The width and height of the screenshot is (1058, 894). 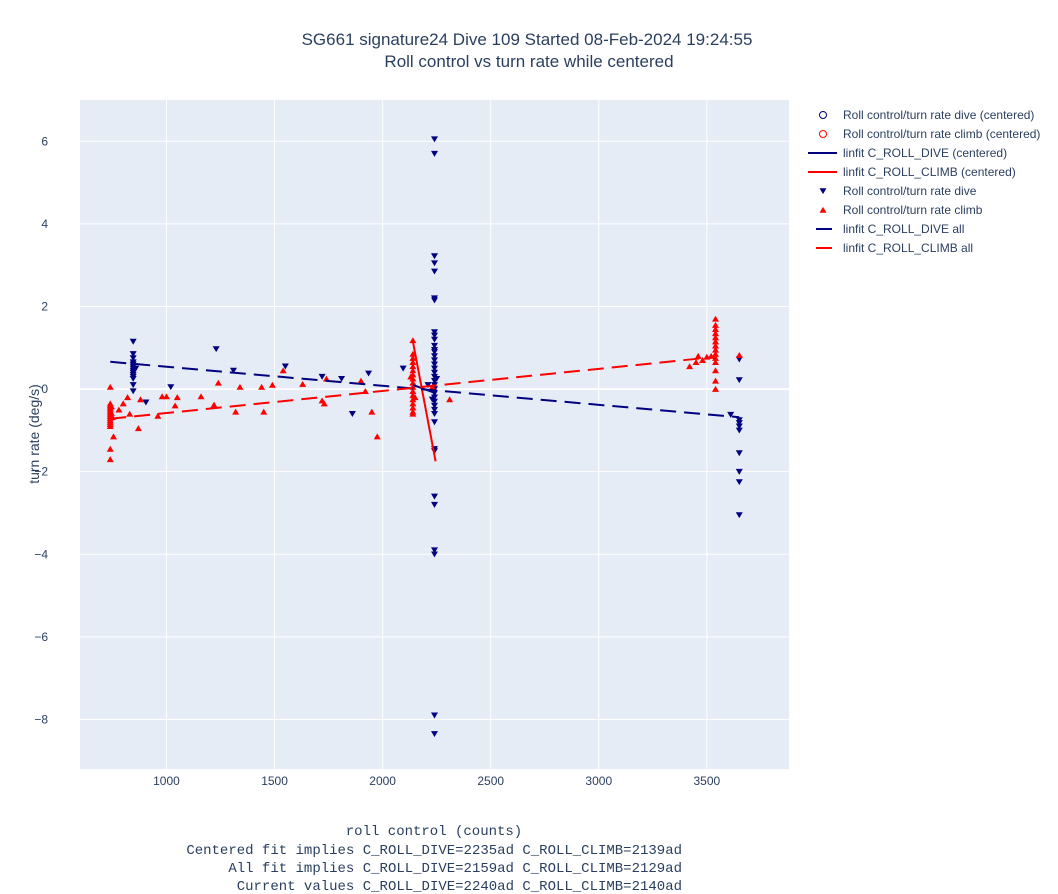 I want to click on x-tick-label: 2000, so click(x=382, y=781).